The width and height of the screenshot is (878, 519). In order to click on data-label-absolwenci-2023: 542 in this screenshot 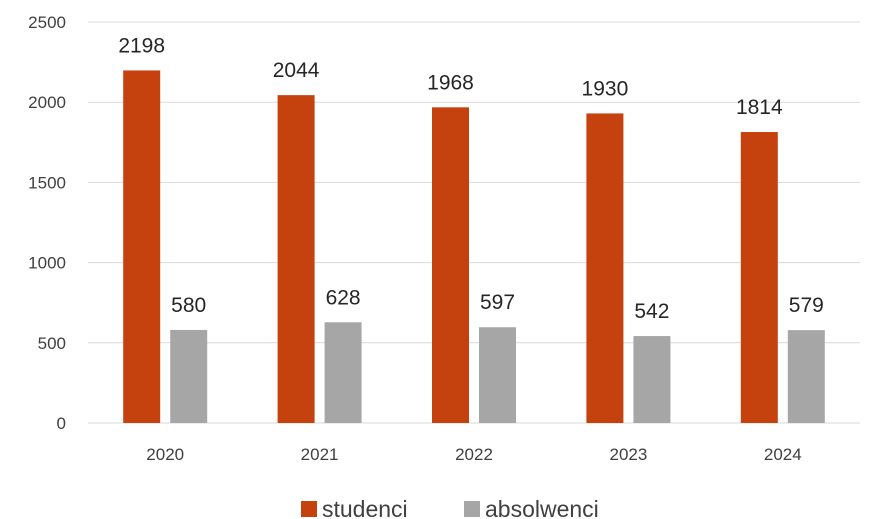, I will do `click(651, 311)`.